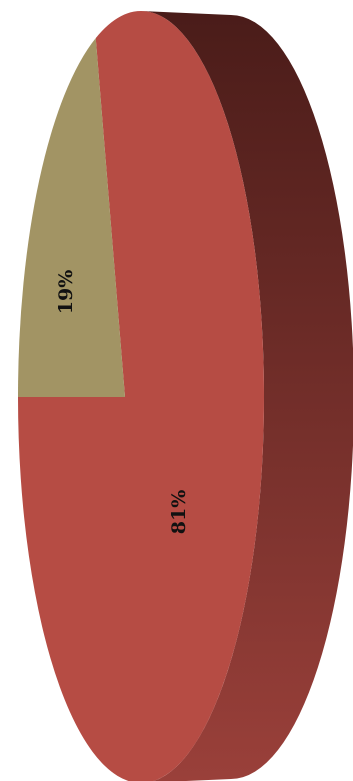 The image size is (353, 781). I want to click on pie-label-81: 81%, so click(179, 512).